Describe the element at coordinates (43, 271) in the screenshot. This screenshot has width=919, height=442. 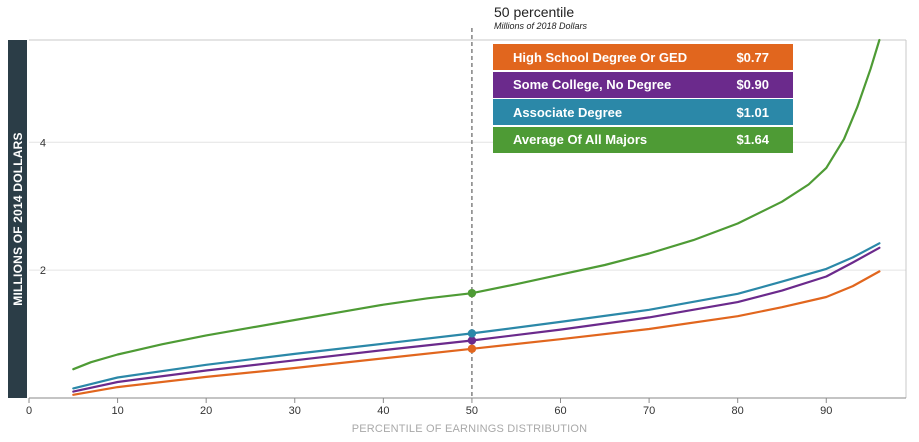
I see `y-tick-label: 2` at that location.